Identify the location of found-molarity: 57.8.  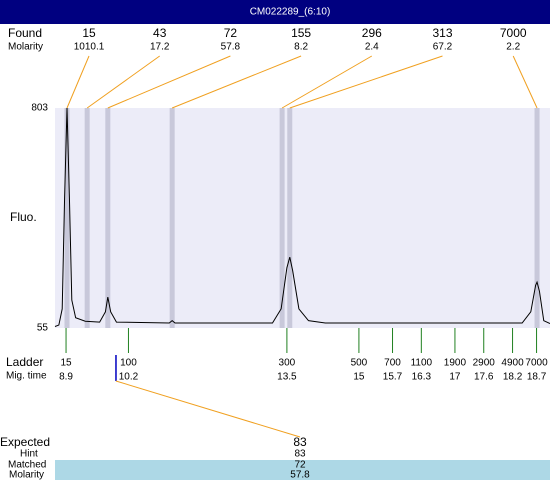
(231, 47).